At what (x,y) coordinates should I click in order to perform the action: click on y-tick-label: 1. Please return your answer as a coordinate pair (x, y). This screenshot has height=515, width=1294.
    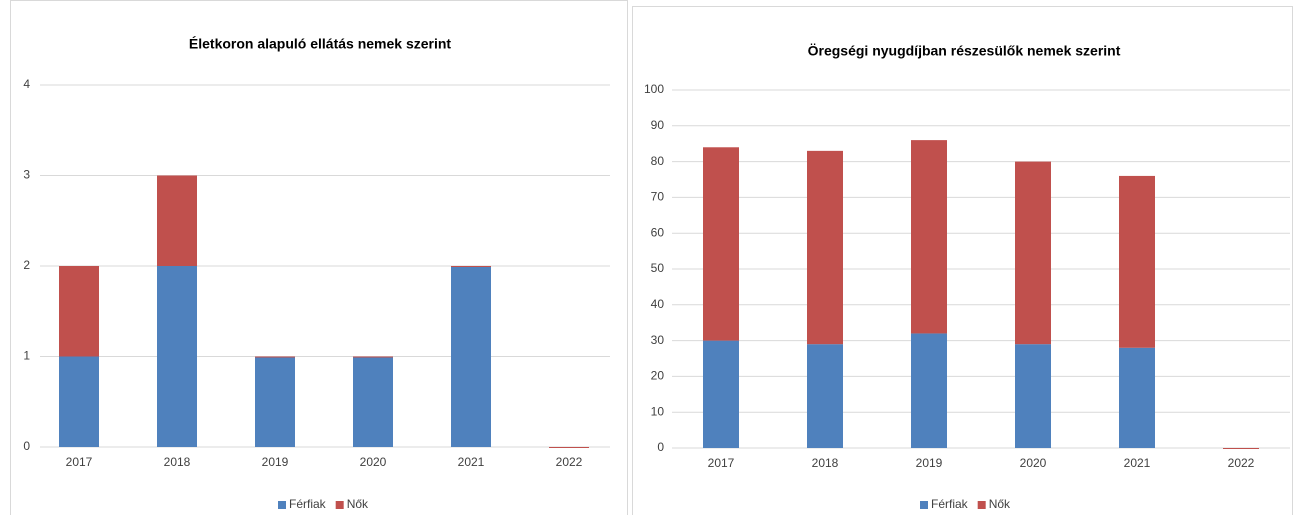
    Looking at the image, I should click on (26, 356).